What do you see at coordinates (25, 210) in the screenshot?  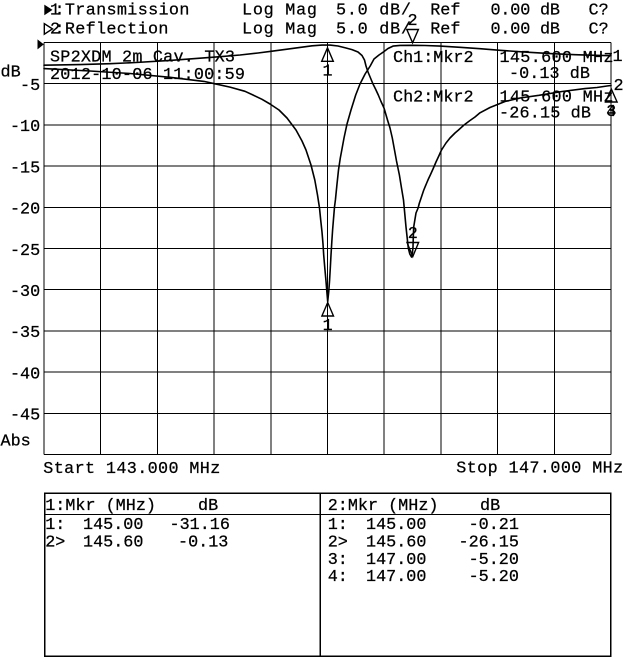 I see `svg-text: -20` at bounding box center [25, 210].